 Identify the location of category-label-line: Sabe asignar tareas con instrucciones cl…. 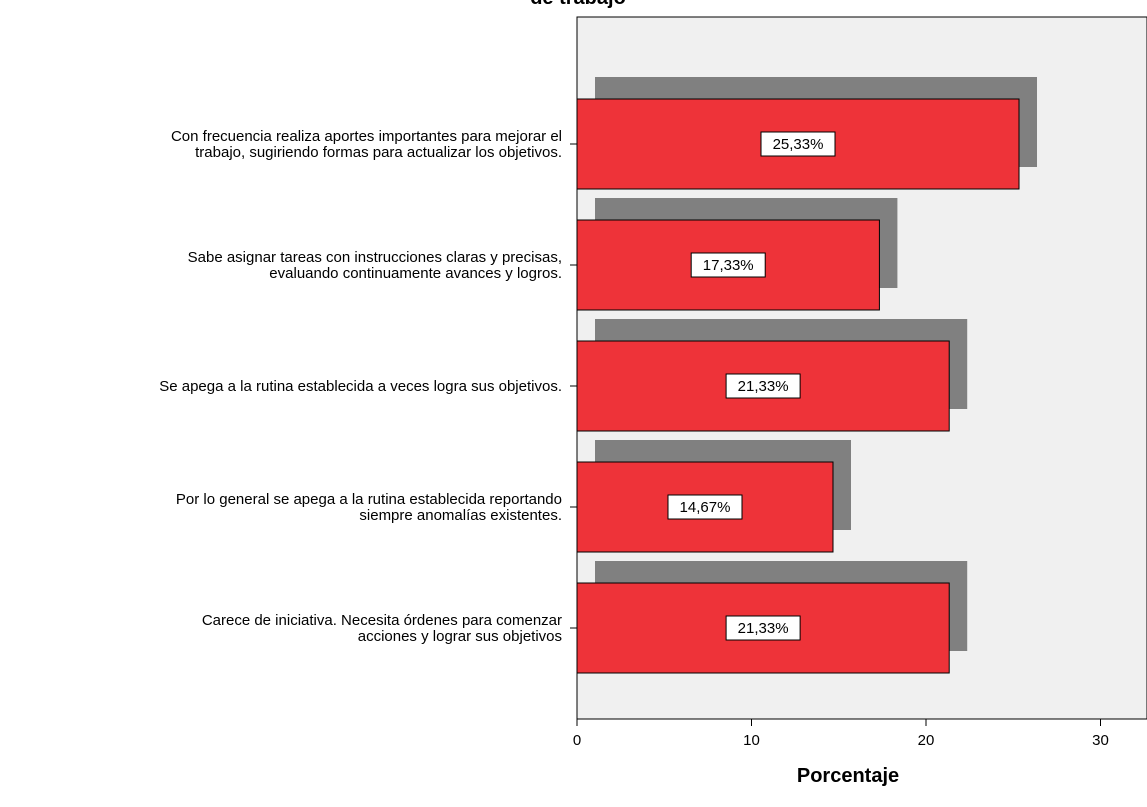
(375, 257).